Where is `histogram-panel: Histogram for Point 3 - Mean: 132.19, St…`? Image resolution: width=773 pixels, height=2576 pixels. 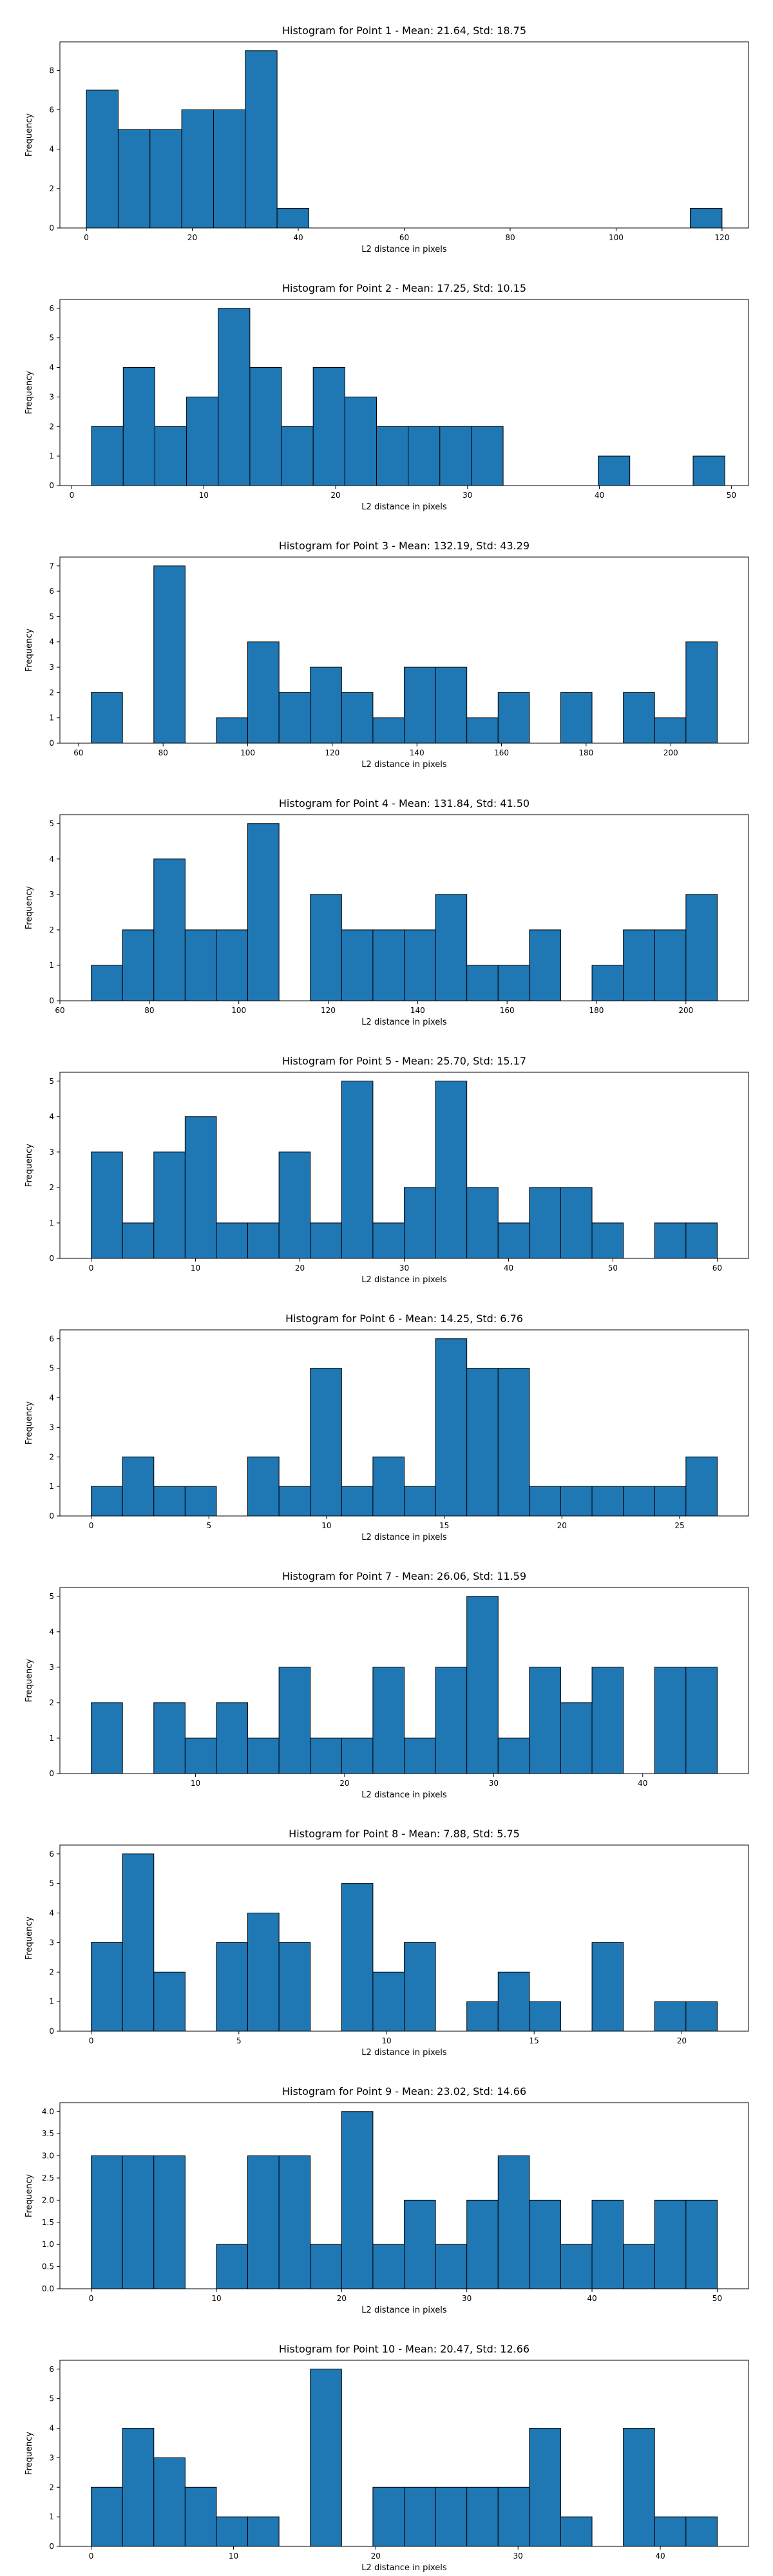
histogram-panel: Histogram for Point 3 - Mean: 132.19, St… is located at coordinates (386, 644).